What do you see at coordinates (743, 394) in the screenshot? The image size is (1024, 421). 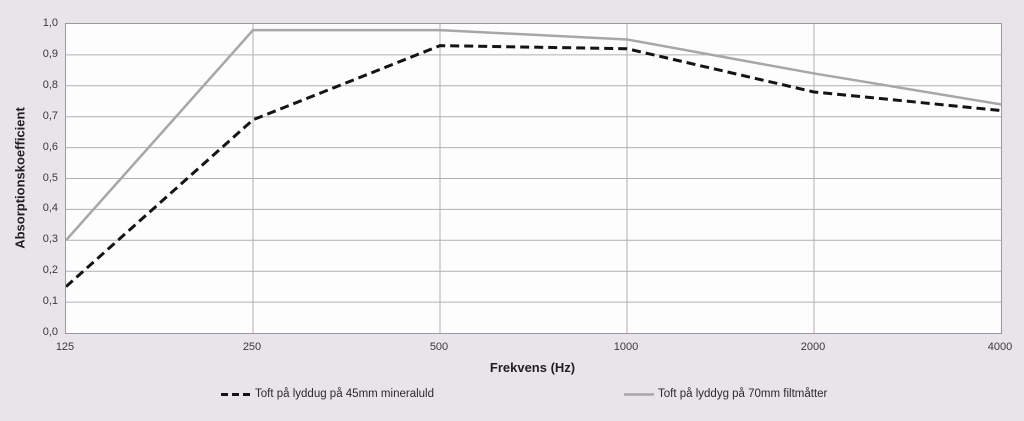 I see `legend-label-filtmaatter: Toft på lyddyg på 70mm filtmåtter` at bounding box center [743, 394].